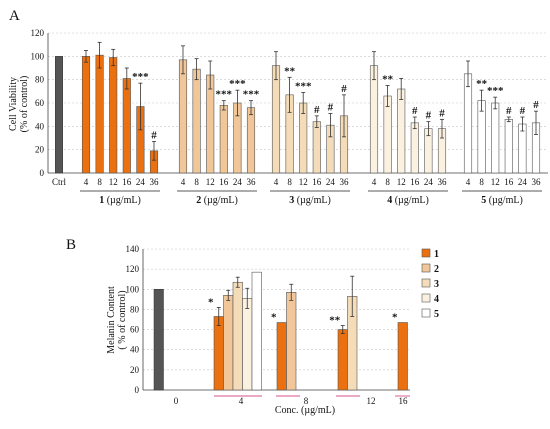 The width and height of the screenshot is (550, 429). What do you see at coordinates (133, 269) in the screenshot?
I see `panel-b-y-tick-label: 120` at bounding box center [133, 269].